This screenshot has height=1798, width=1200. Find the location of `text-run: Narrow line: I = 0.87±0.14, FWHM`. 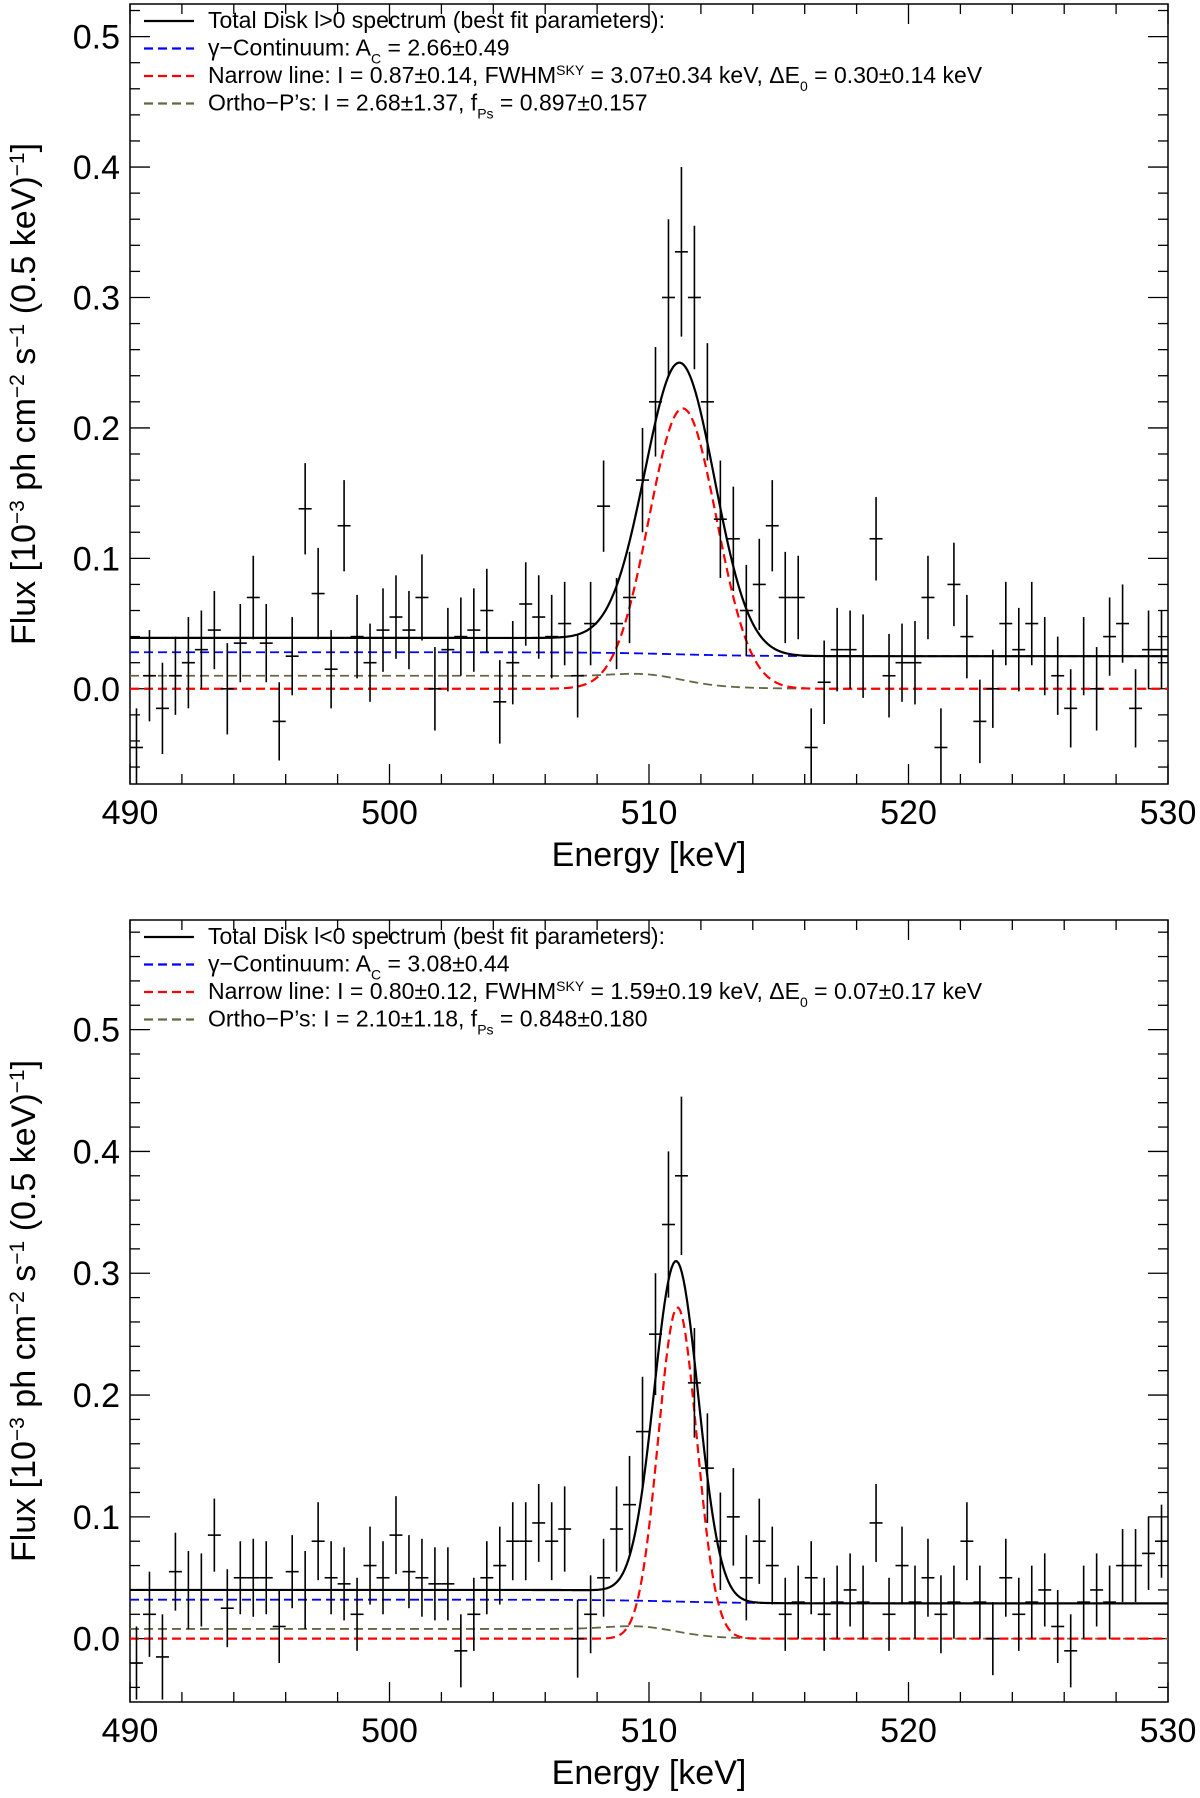

text-run: Narrow line: I = 0.87±0.14, FWHM is located at coordinates (382, 75).